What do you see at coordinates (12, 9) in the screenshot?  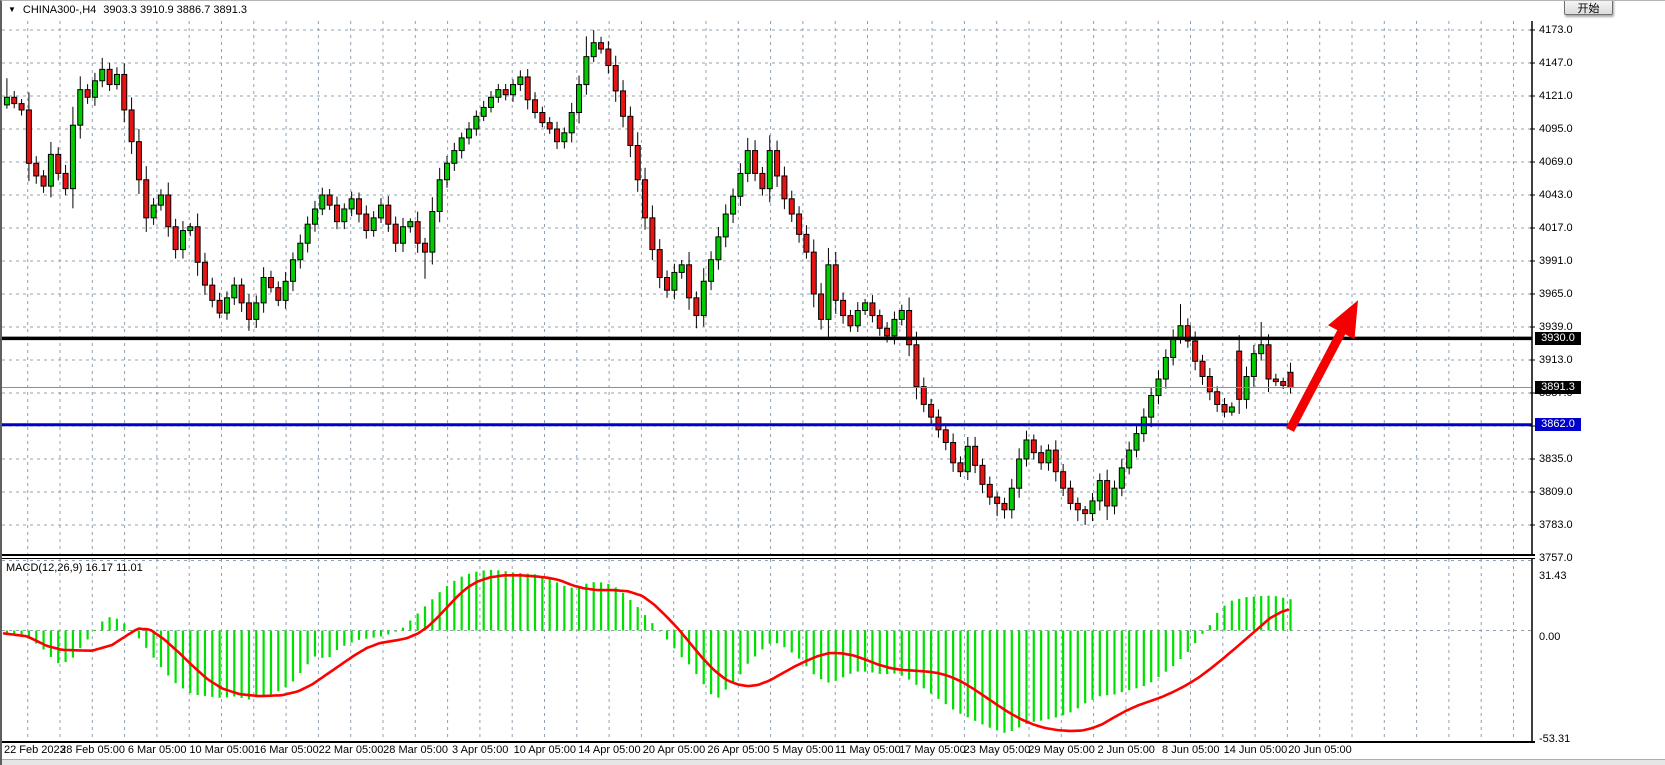 I see `chart-dropdown-arrow-icon: ▼` at bounding box center [12, 9].